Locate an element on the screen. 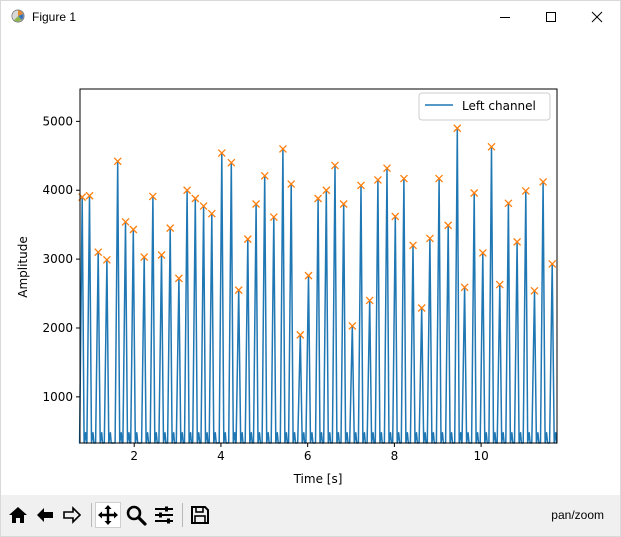 Image resolution: width=621 pixels, height=537 pixels. legend: Left channel is located at coordinates (484, 106).